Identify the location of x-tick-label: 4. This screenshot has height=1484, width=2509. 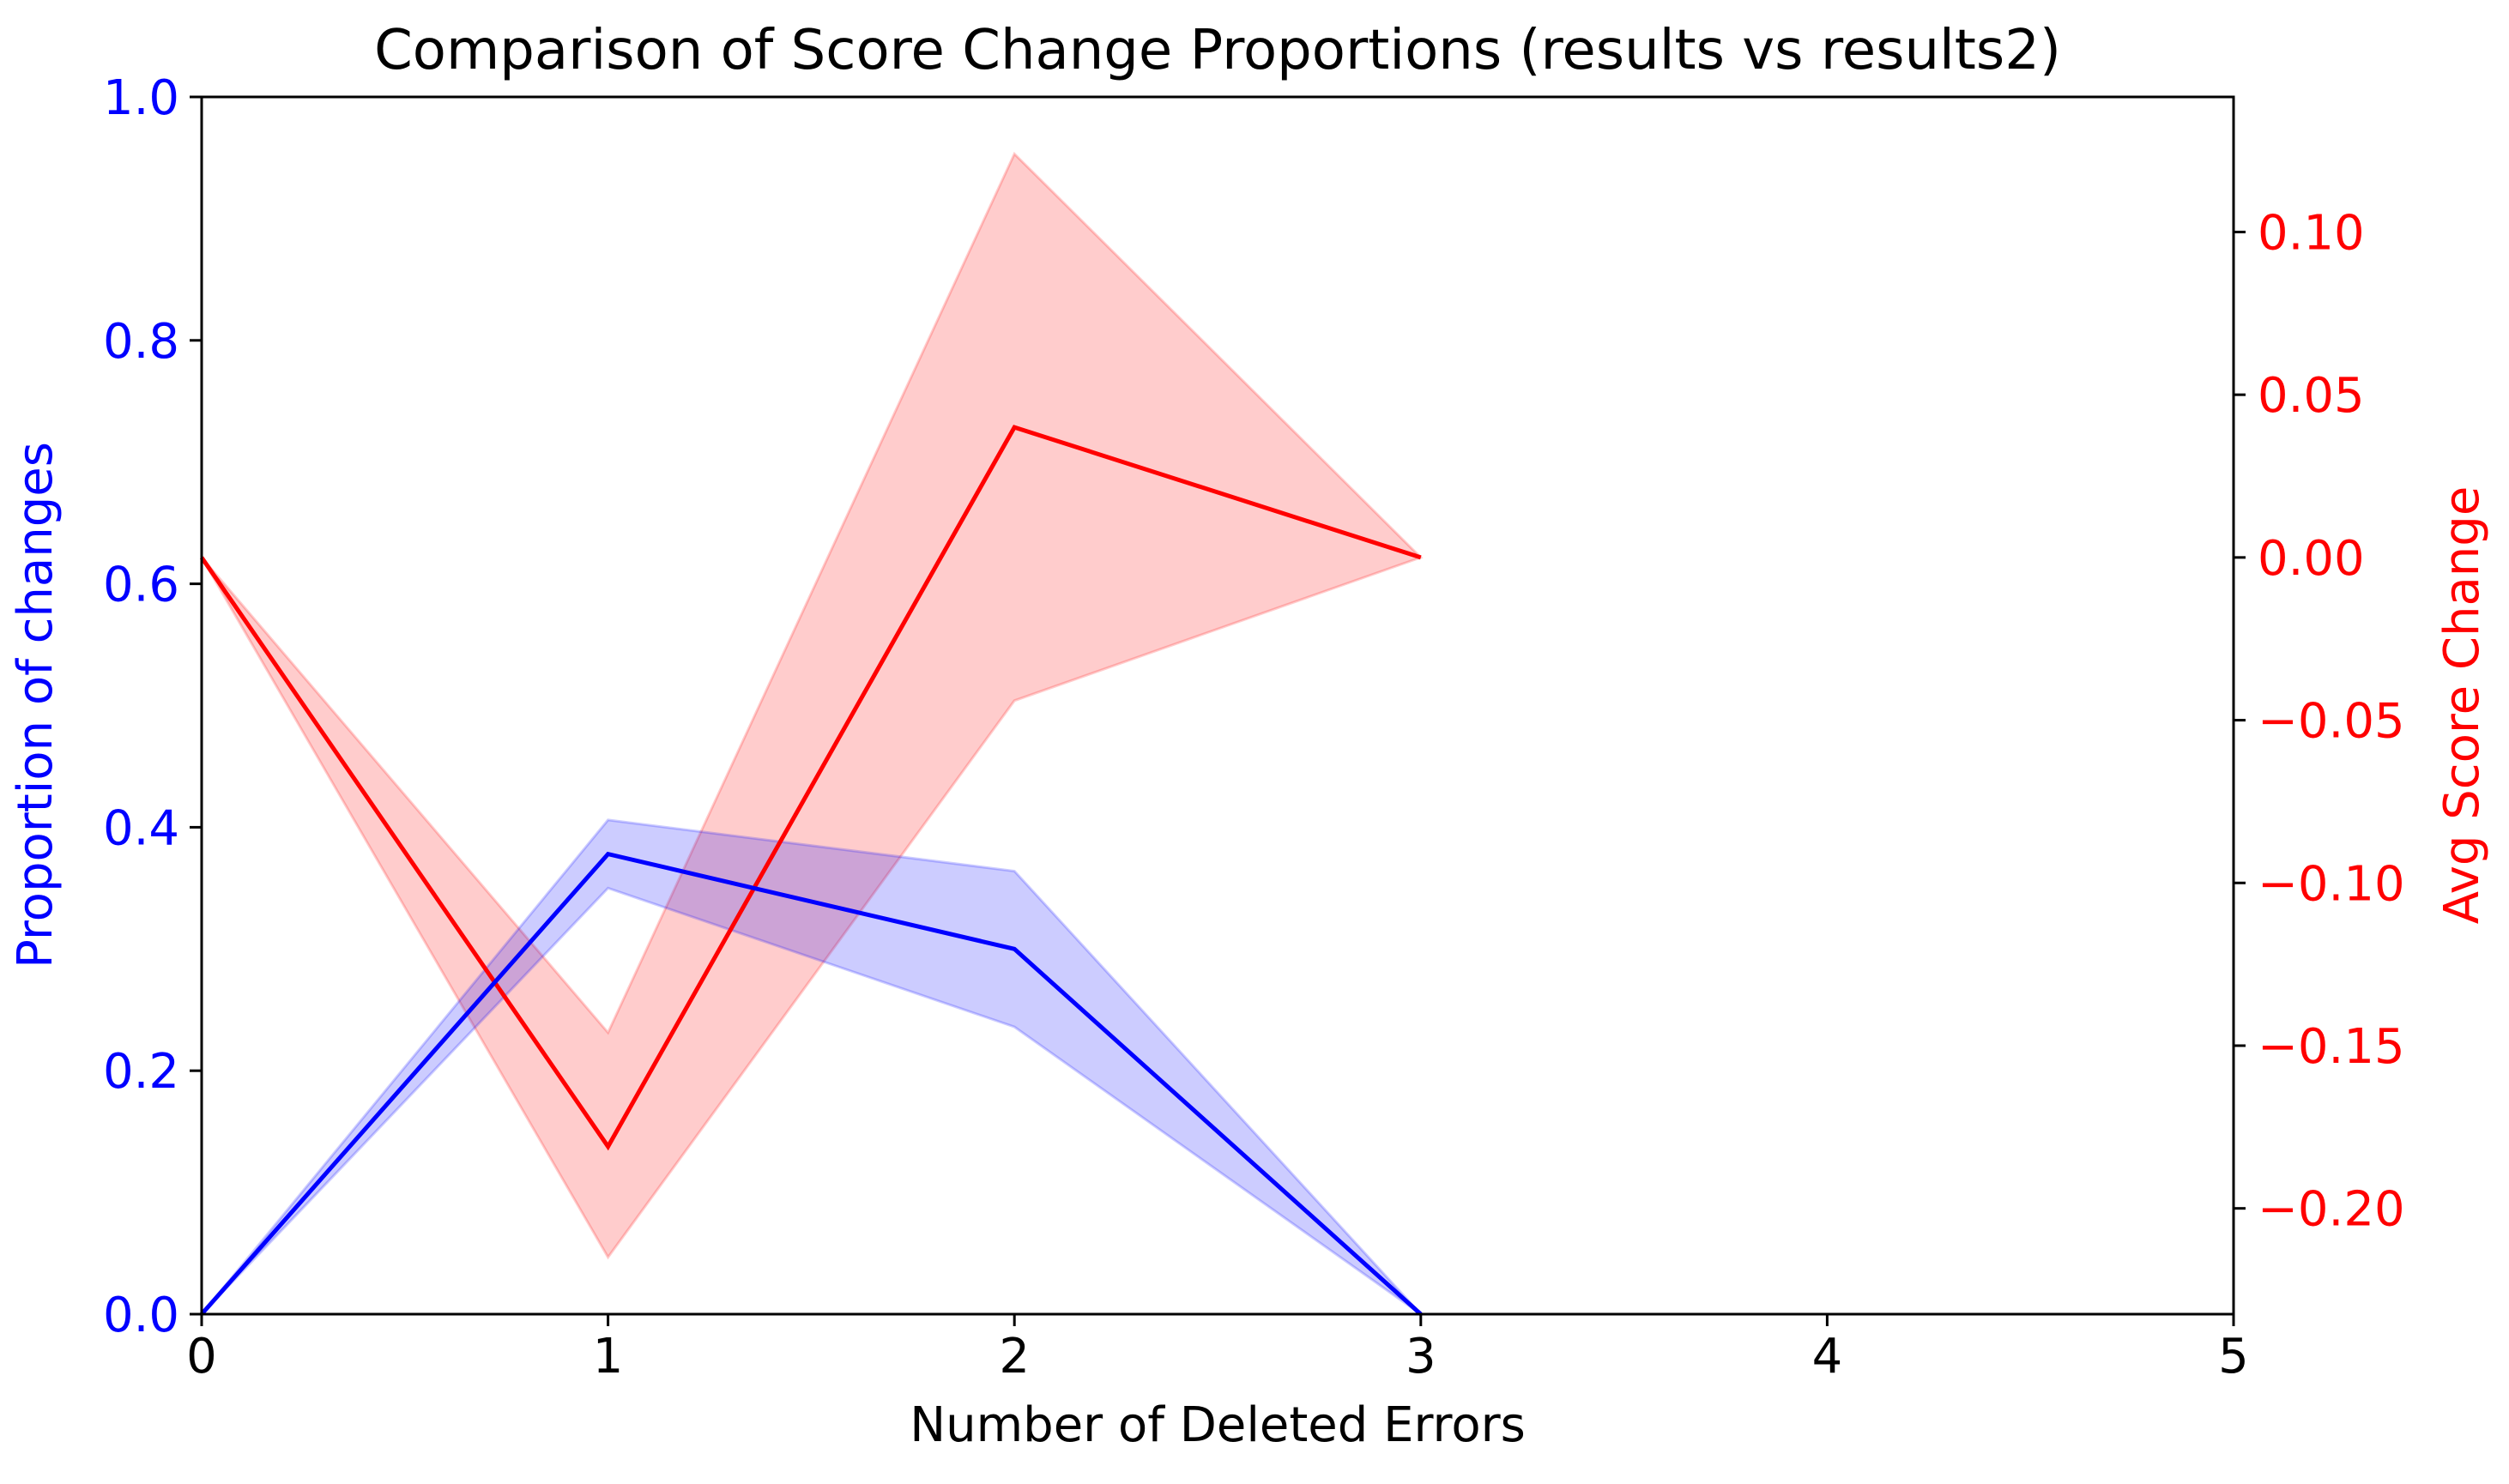
(1827, 1356).